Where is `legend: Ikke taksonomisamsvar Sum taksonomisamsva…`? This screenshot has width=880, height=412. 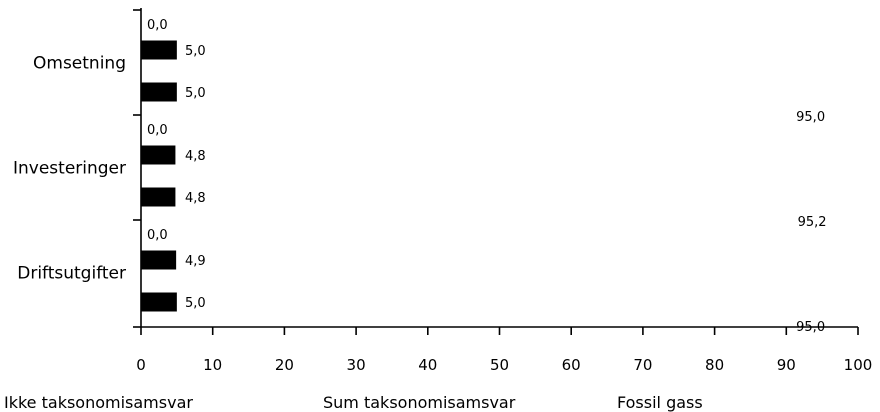 legend: Ikke taksonomisamsvar Sum taksonomisamsva… is located at coordinates (353, 402).